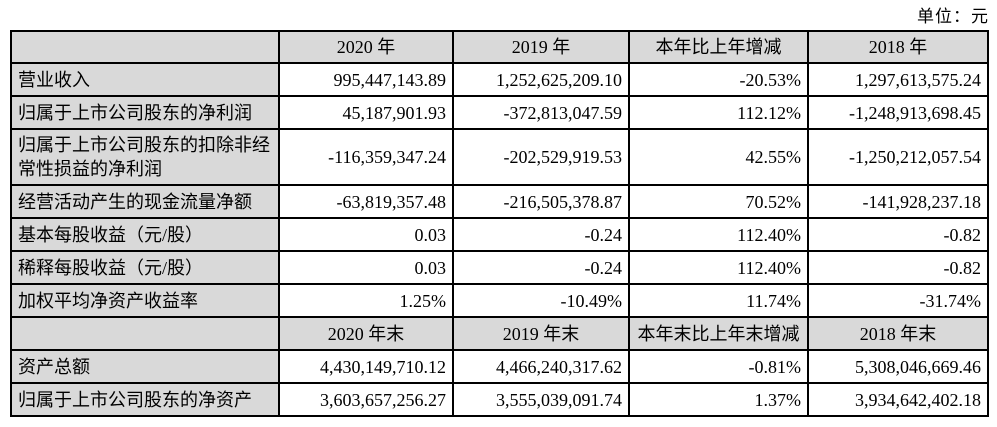 The image size is (997, 427). I want to click on col-header-yoy-change: 本年比上年增减, so click(718, 47).